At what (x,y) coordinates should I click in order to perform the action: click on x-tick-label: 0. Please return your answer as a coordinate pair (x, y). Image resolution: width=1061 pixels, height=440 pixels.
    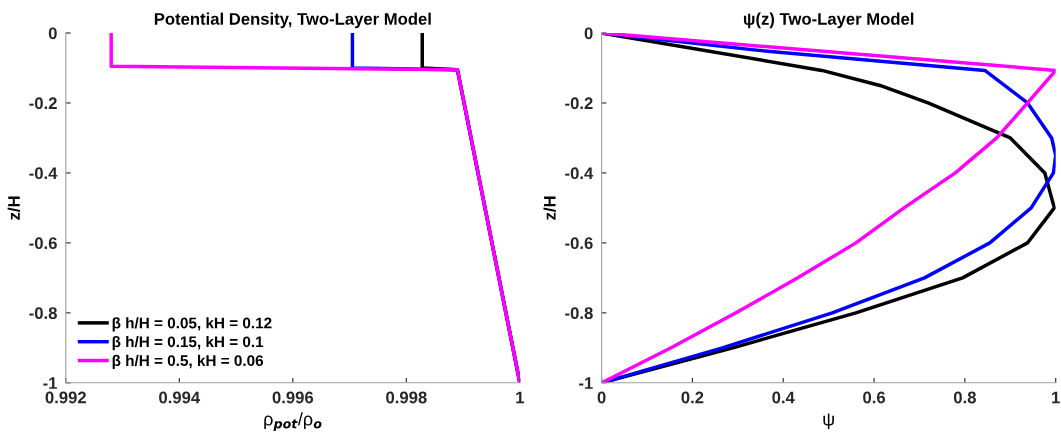
    Looking at the image, I should click on (601, 397).